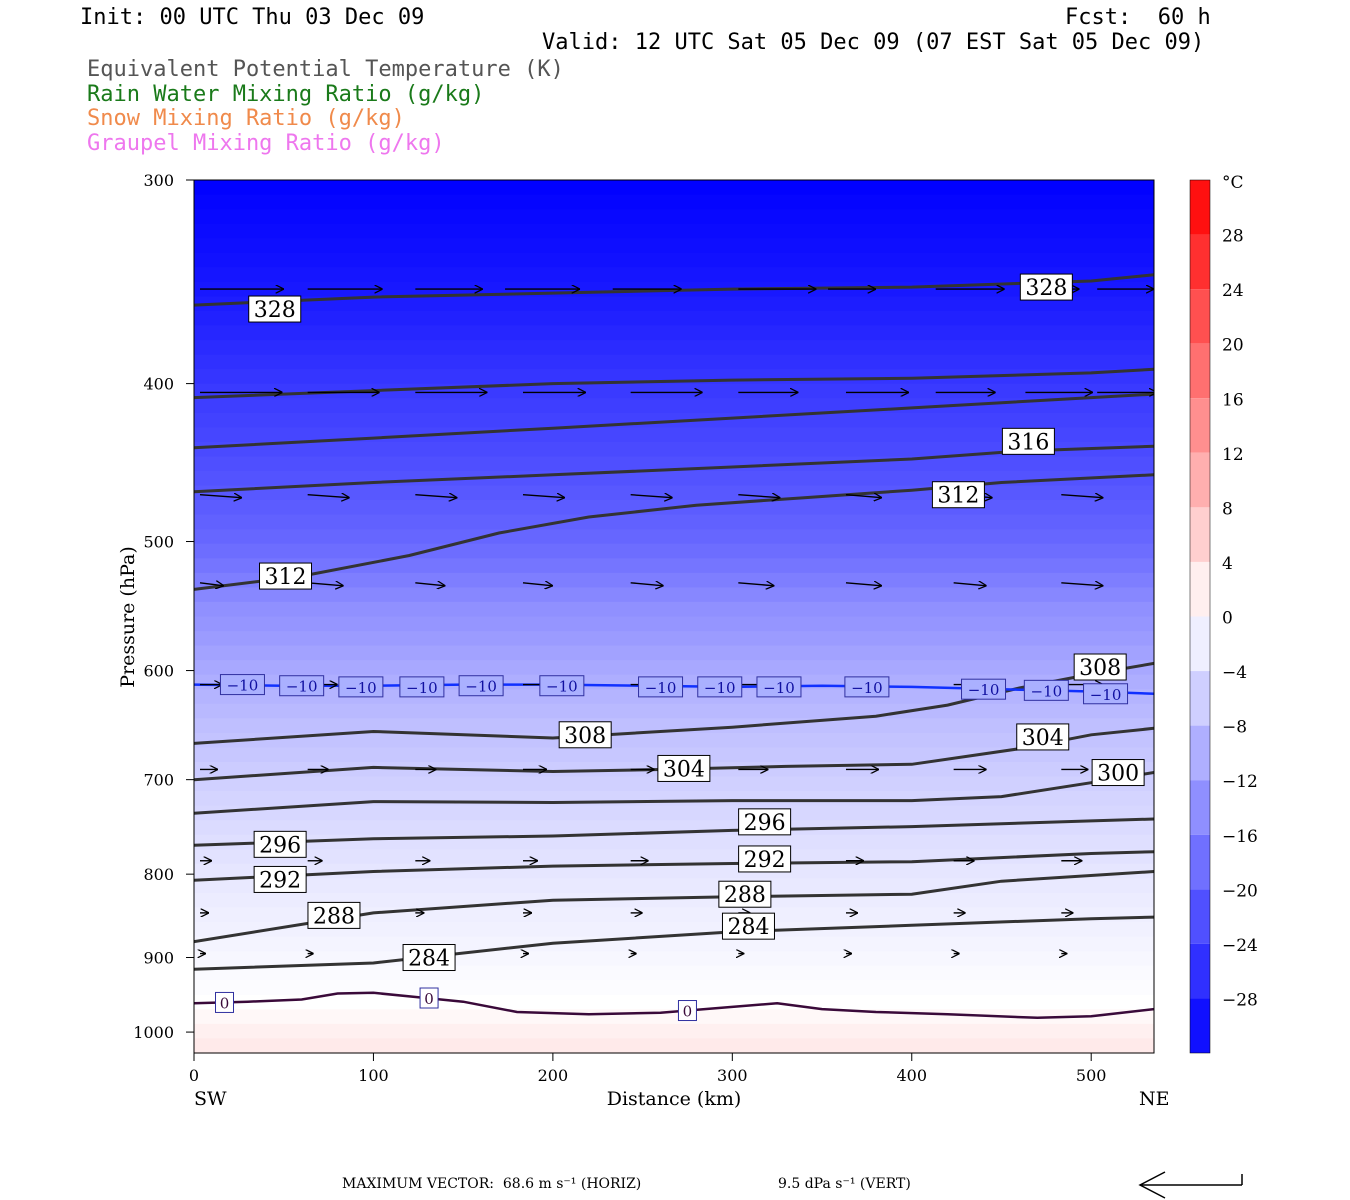 The height and width of the screenshot is (1200, 1350). Describe the element at coordinates (1233, 346) in the screenshot. I see `colorbar-label: 20` at that location.